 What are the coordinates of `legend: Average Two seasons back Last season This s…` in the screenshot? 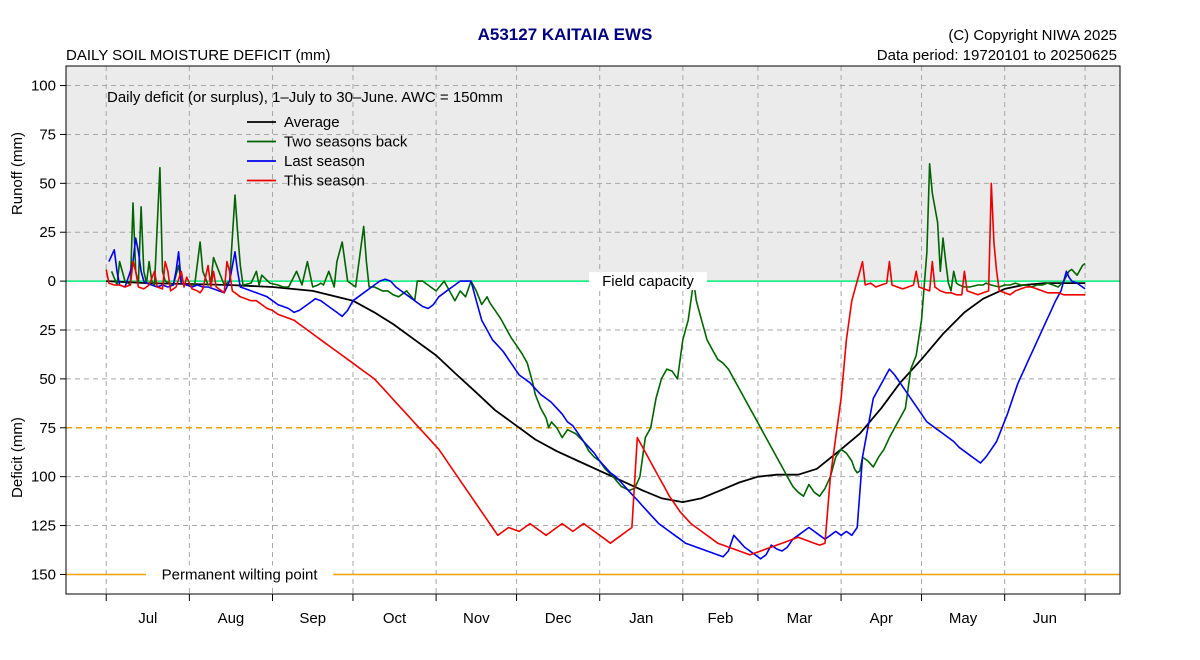 It's located at (327, 152).